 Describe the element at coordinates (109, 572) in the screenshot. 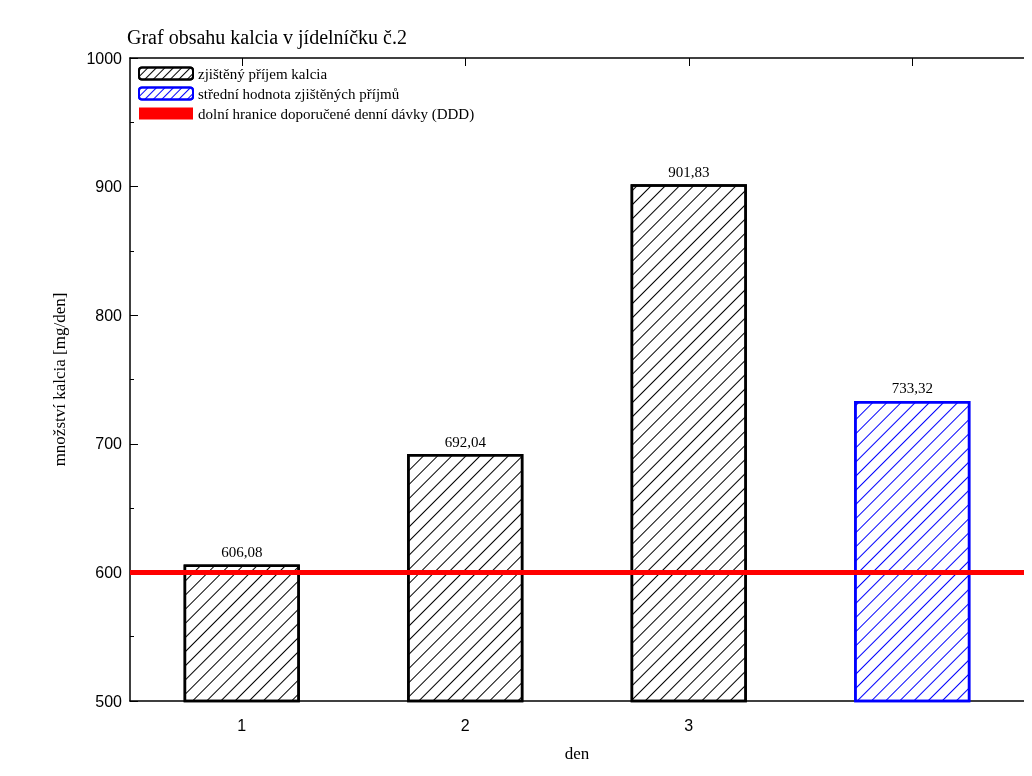

I see `y-tick-label: 600` at that location.